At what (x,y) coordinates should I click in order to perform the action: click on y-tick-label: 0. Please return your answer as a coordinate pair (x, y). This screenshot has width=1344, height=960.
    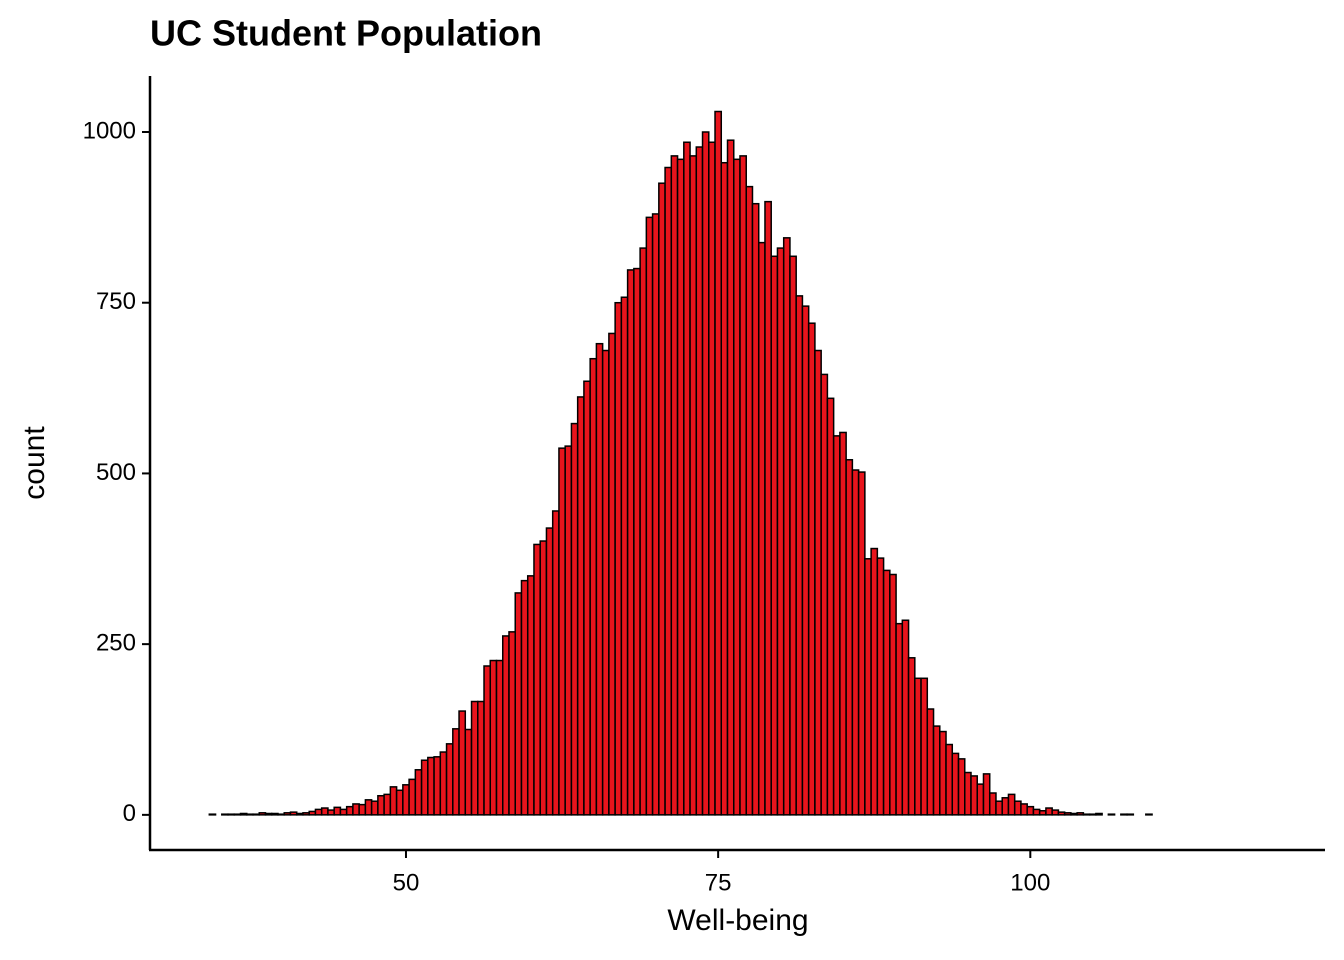
    Looking at the image, I should click on (129, 813).